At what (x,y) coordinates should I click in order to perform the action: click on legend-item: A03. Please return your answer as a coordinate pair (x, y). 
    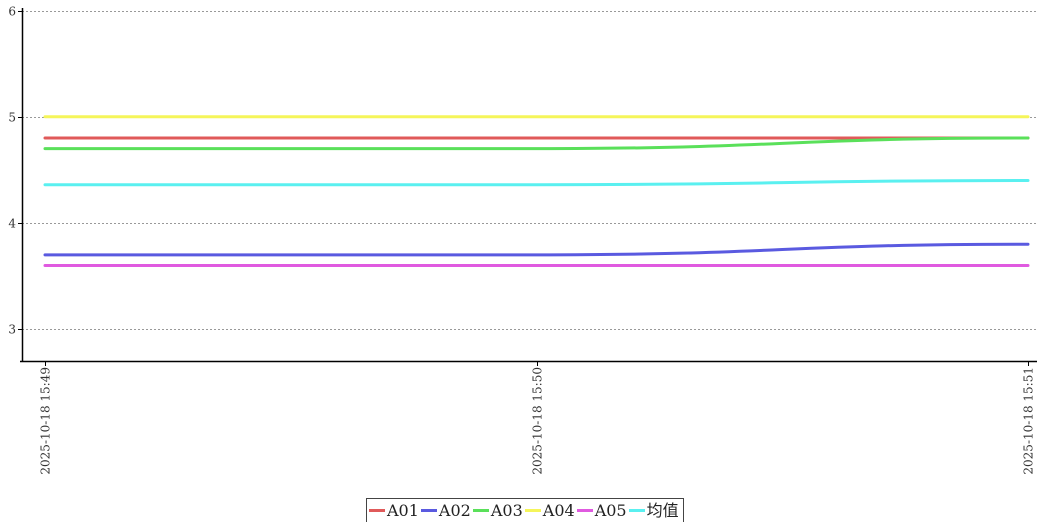
    Looking at the image, I should click on (497, 510).